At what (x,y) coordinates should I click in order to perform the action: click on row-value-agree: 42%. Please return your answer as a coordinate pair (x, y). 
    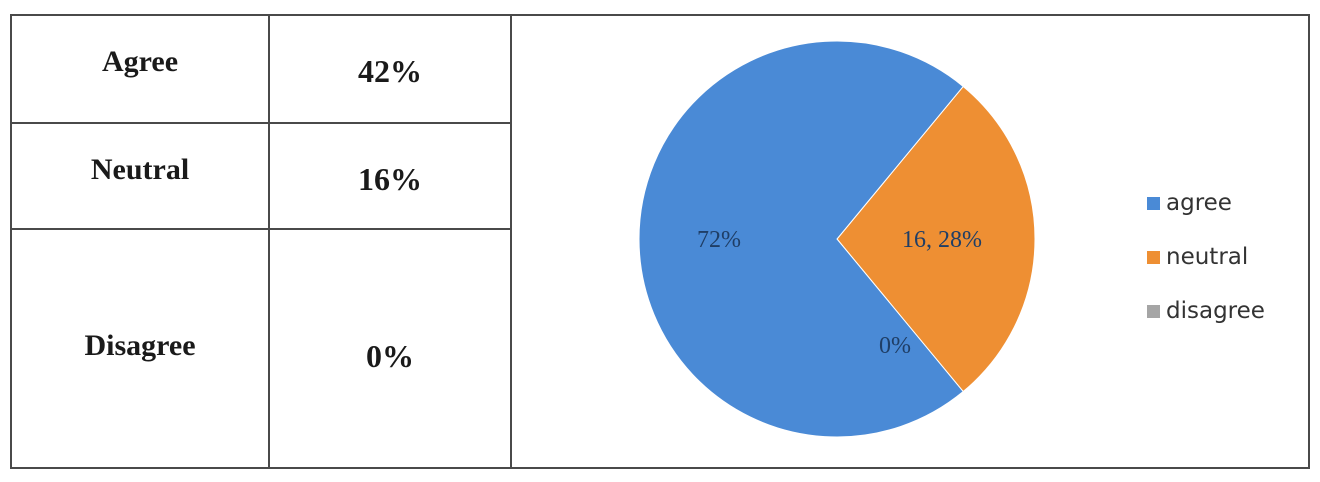
    Looking at the image, I should click on (390, 70).